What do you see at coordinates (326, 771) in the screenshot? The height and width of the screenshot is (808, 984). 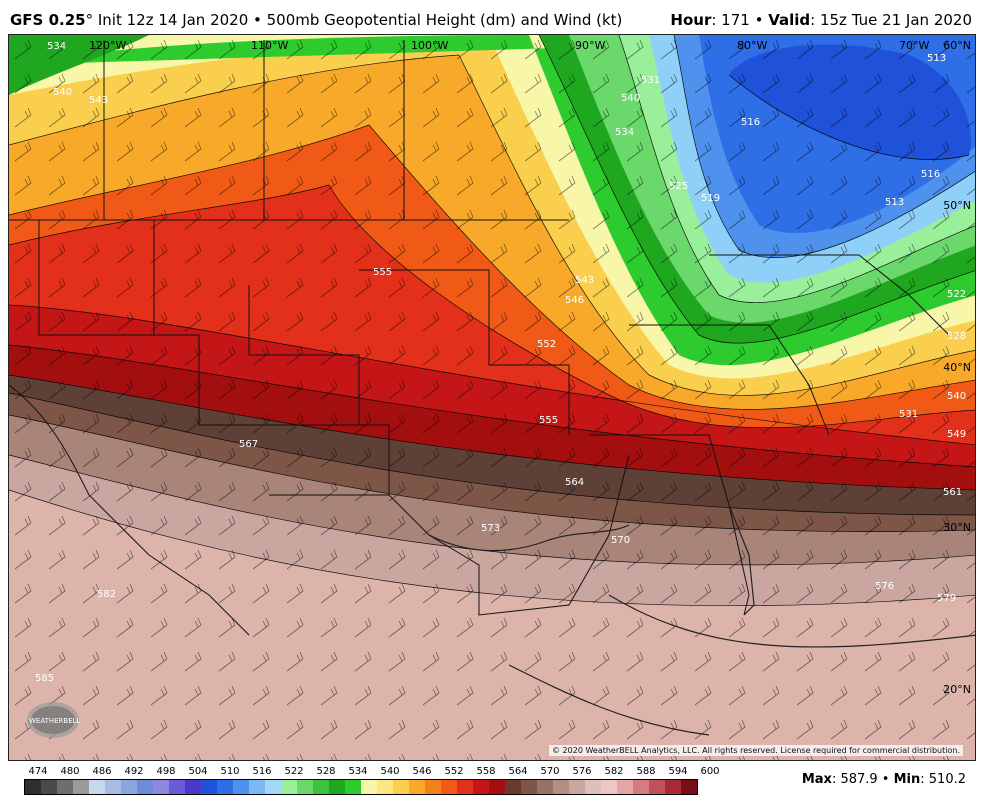 I see `color-scale-label: 528` at bounding box center [326, 771].